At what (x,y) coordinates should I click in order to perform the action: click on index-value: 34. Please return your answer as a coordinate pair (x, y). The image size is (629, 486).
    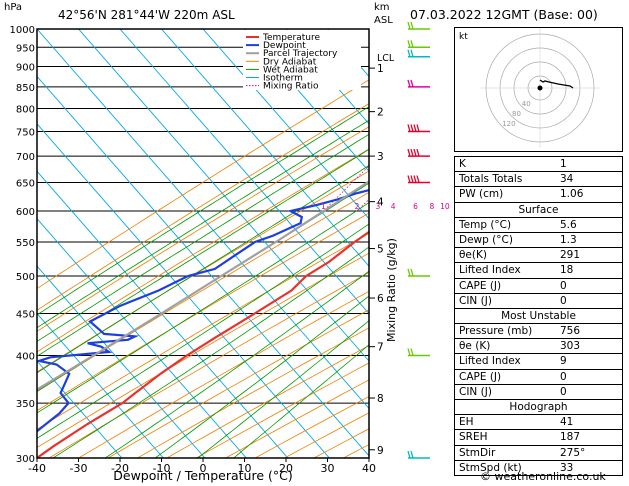
    Looking at the image, I should click on (567, 179).